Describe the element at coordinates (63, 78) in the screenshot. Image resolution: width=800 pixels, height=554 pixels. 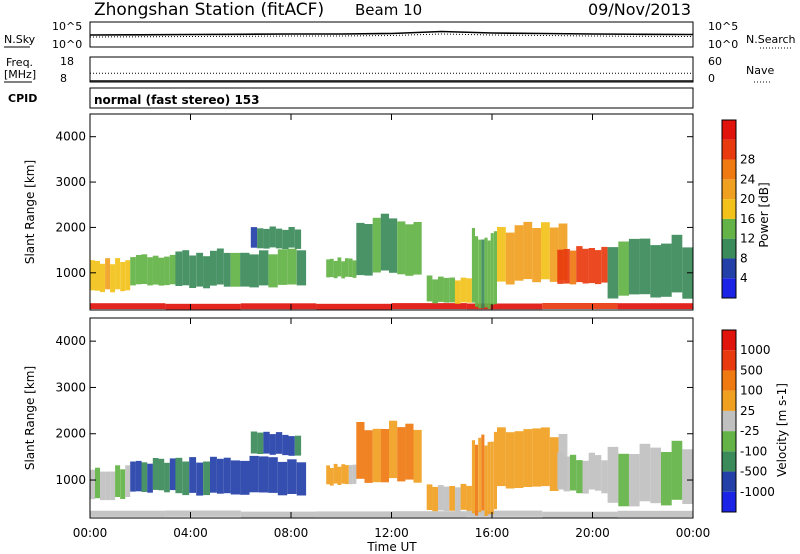
I see `freq-tick-bottom: 8` at that location.